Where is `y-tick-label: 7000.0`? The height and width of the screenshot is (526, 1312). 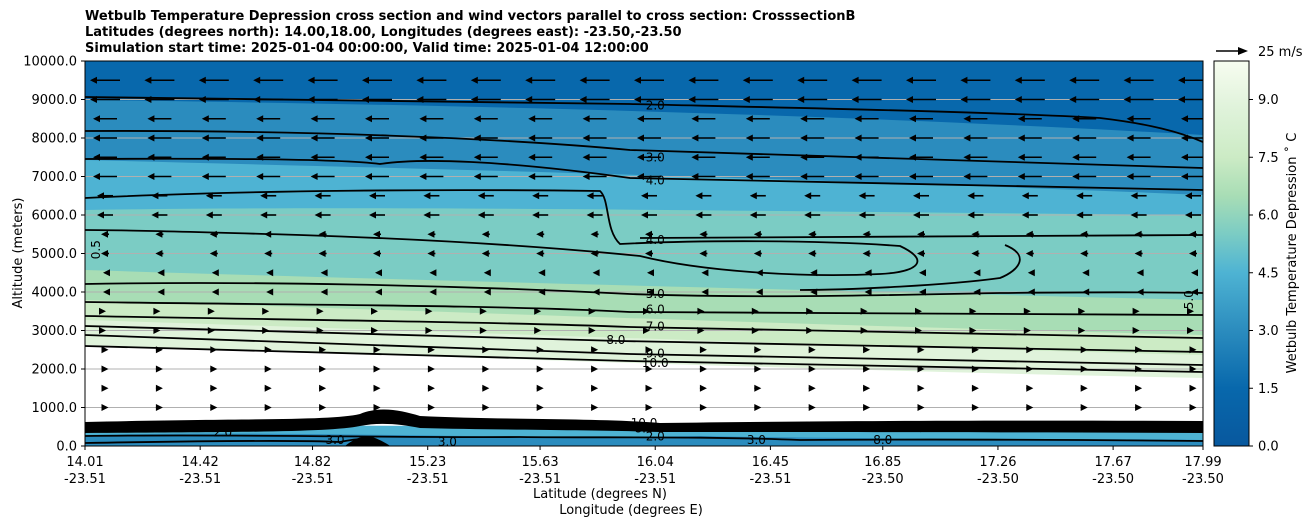 y-tick-label: 7000.0 is located at coordinates (55, 177).